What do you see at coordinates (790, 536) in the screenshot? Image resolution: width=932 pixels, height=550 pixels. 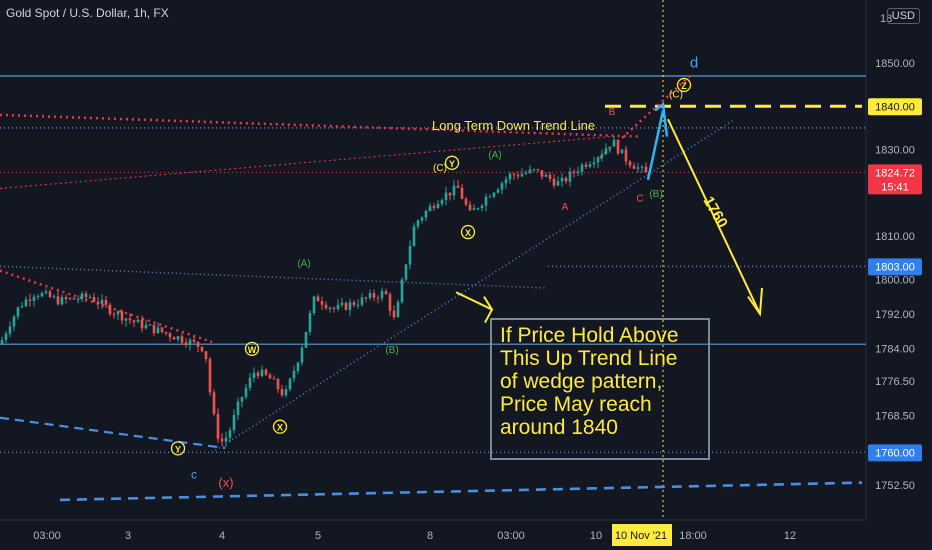 I see `time-tick-10: 12` at bounding box center [790, 536].